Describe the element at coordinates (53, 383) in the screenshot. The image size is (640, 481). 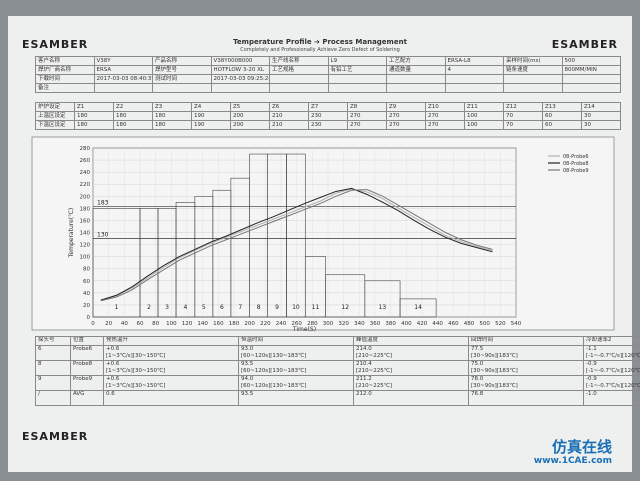
I see `cell: 9` at that location.